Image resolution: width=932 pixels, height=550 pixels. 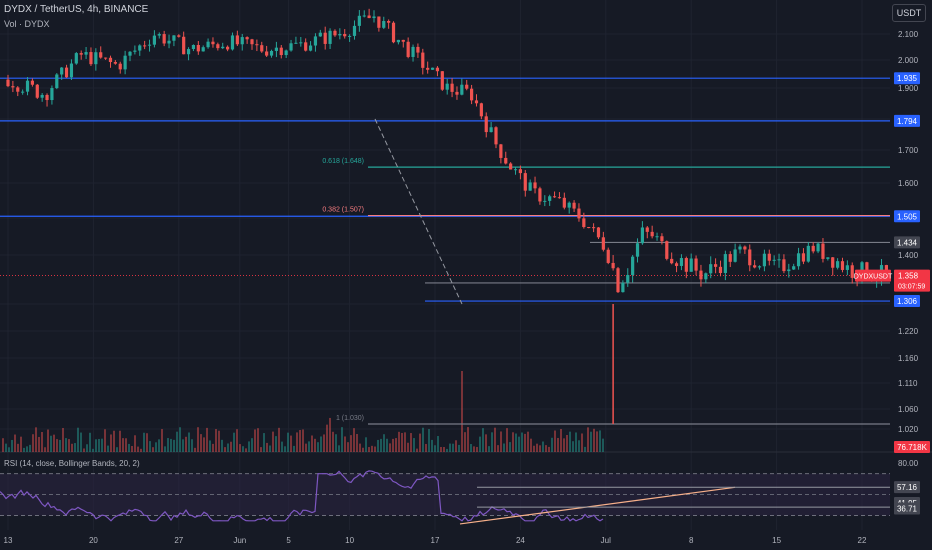 What do you see at coordinates (909, 13) in the screenshot?
I see `currency-button: USDT` at bounding box center [909, 13].